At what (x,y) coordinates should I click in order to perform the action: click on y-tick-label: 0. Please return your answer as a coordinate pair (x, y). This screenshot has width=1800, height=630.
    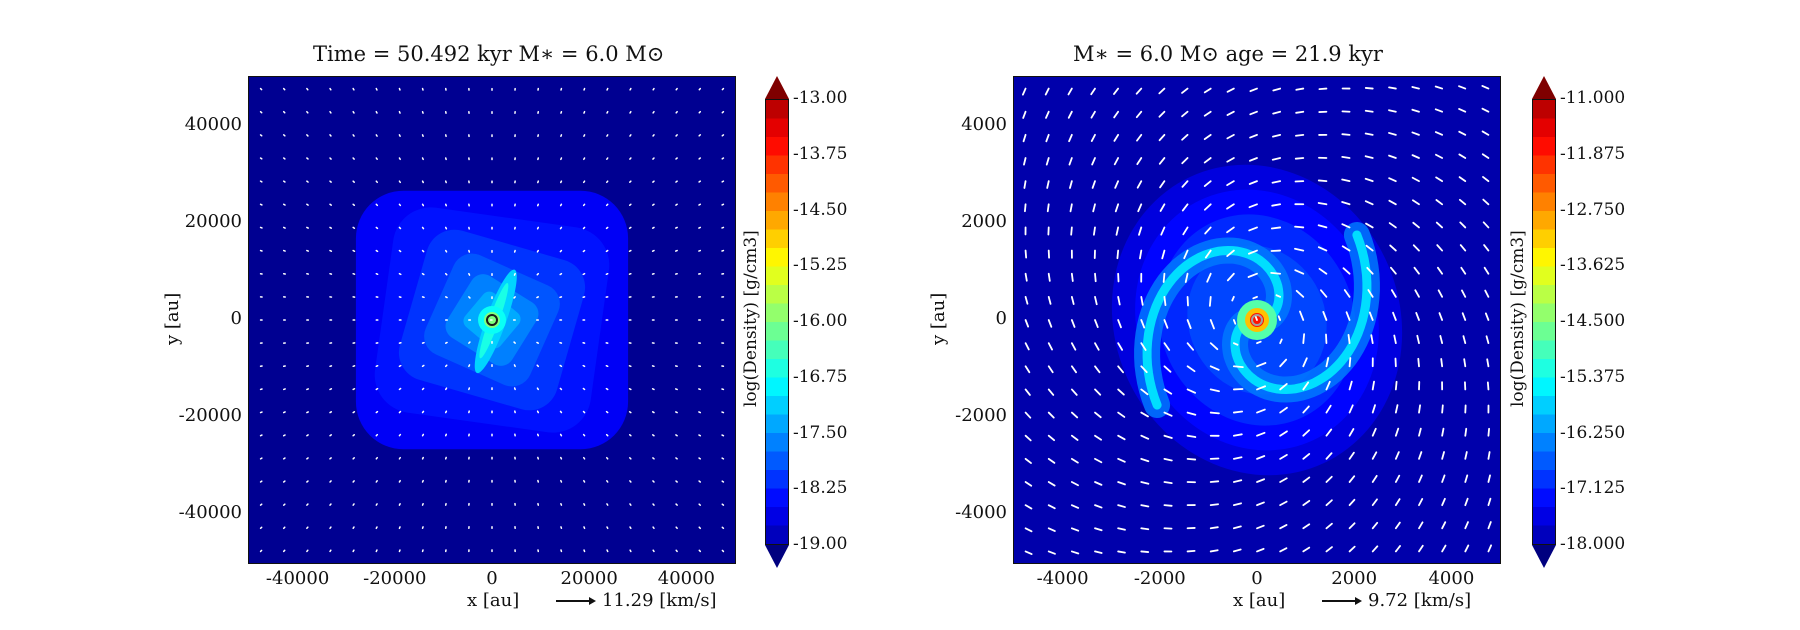
    Looking at the image, I should click on (1001, 318).